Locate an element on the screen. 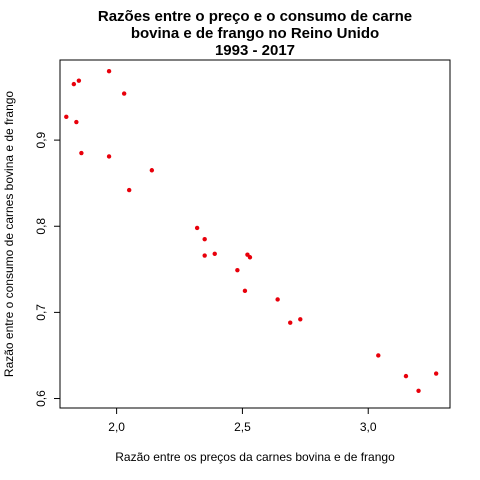 Image resolution: width=480 pixels, height=480 pixels. y-tick-label: 0,9 is located at coordinates (41, 139).